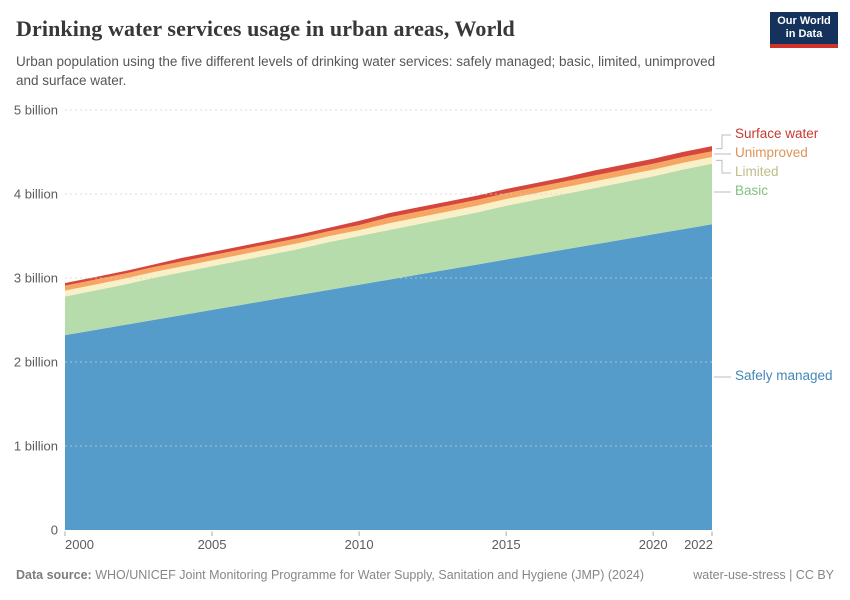  What do you see at coordinates (653, 544) in the screenshot?
I see `x-axis-tick-label: 2020` at bounding box center [653, 544].